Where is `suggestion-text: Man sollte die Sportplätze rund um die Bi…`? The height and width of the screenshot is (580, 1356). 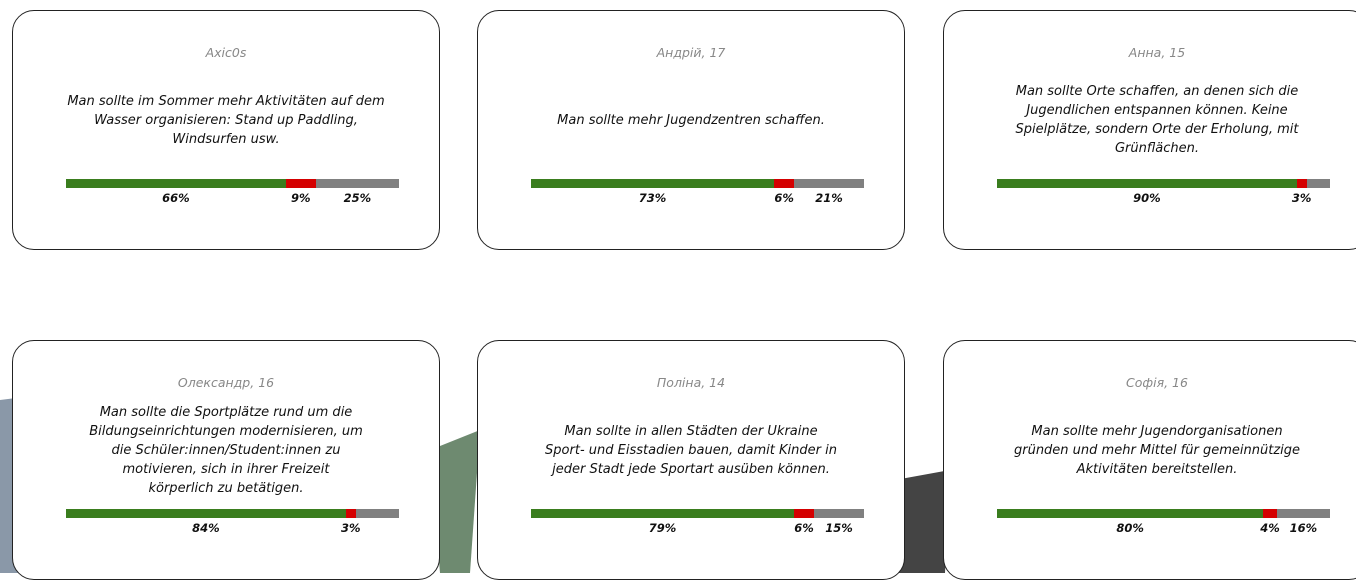 suggestion-text: Man sollte die Sportplätze rund um die Bi… is located at coordinates (226, 450).